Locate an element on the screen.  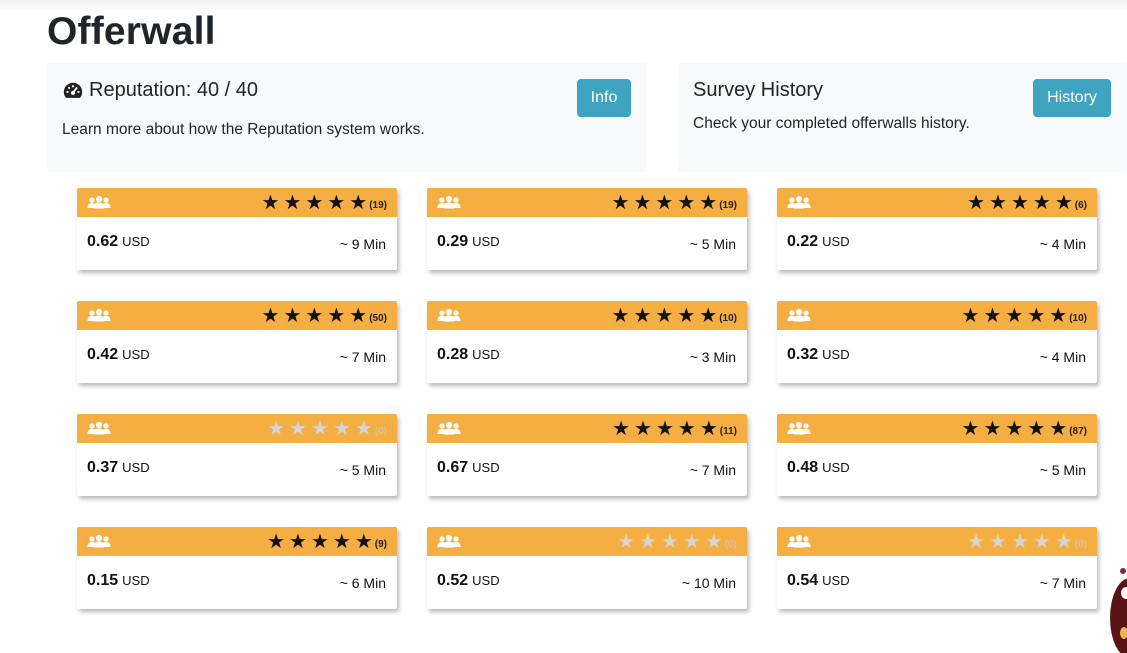
offer-card: ★ ★ ★ ★ ★ (0) 0.54 USD ~ 7 Min is located at coordinates (937, 568).